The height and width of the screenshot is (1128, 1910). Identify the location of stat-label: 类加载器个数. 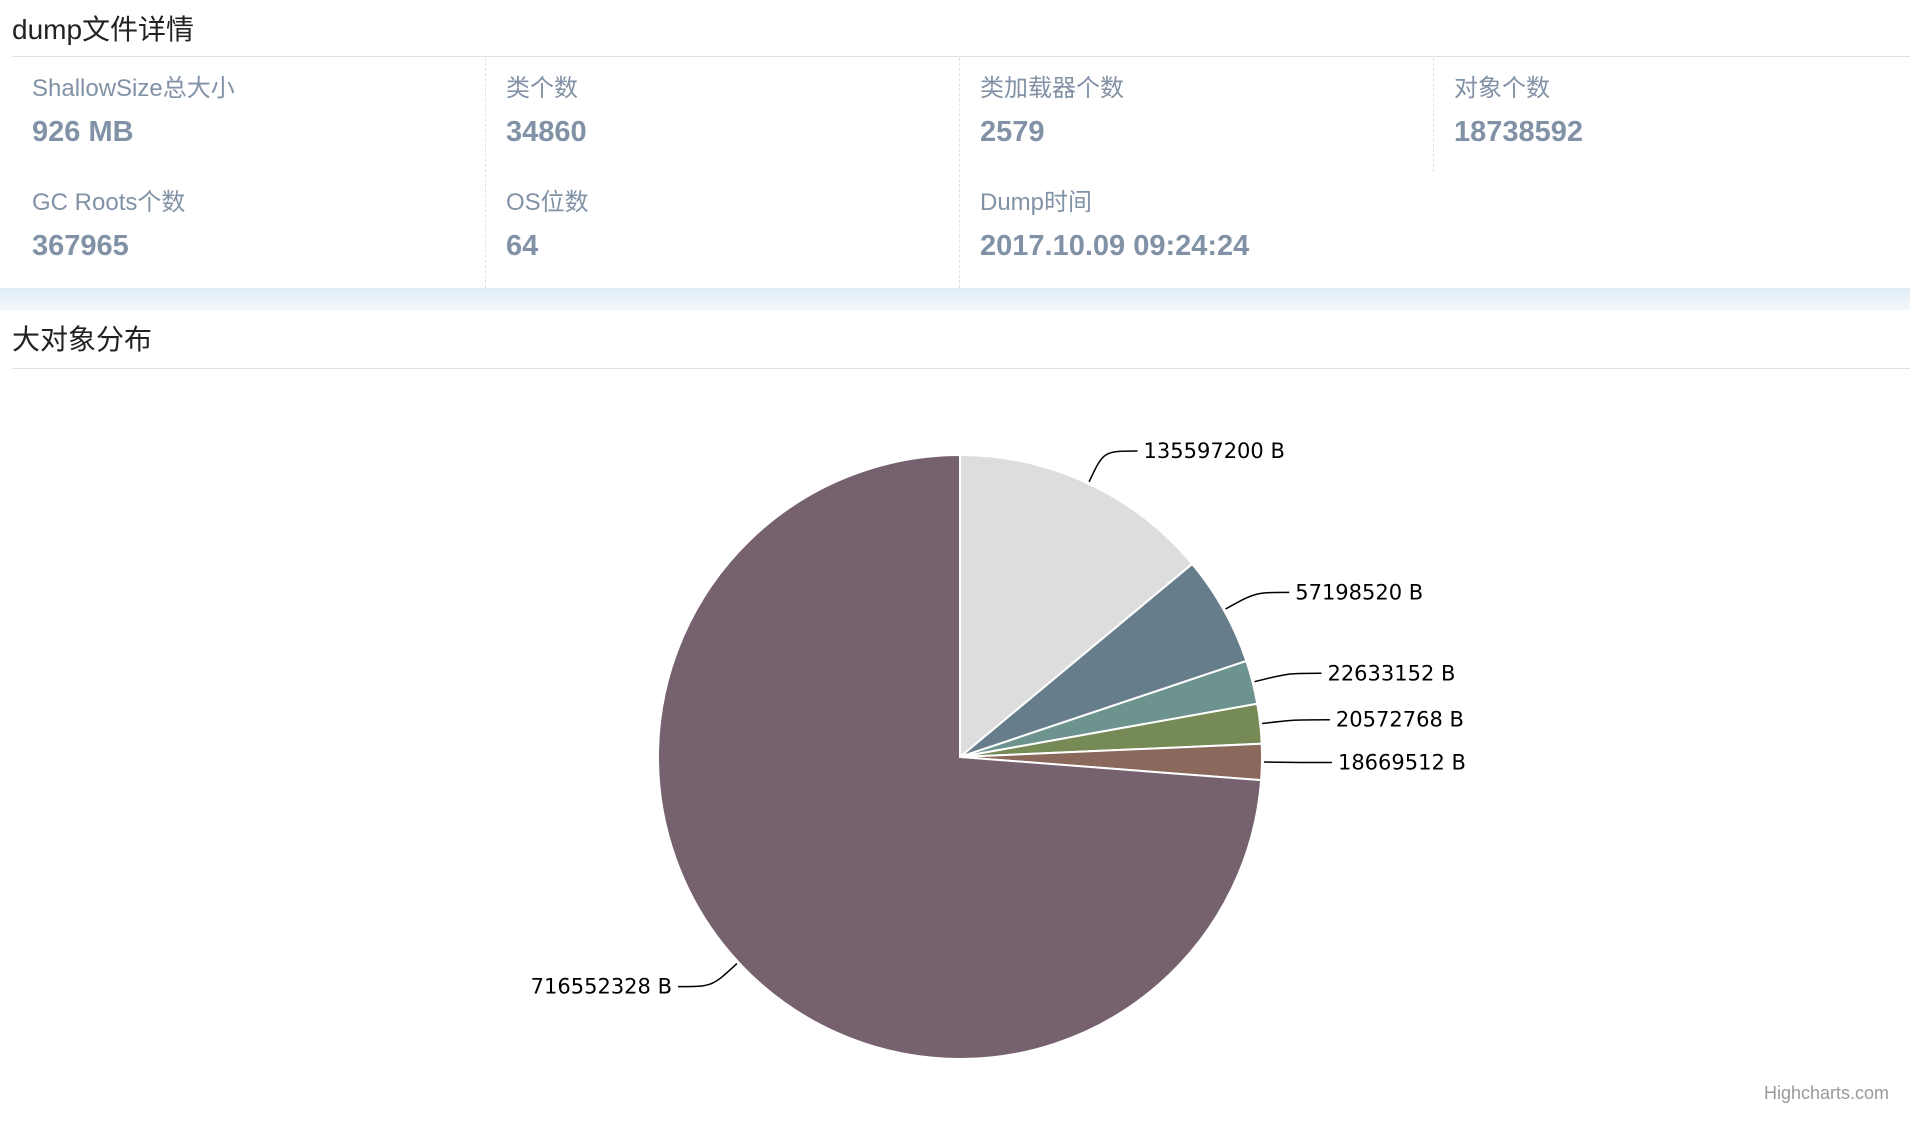
(1052, 88).